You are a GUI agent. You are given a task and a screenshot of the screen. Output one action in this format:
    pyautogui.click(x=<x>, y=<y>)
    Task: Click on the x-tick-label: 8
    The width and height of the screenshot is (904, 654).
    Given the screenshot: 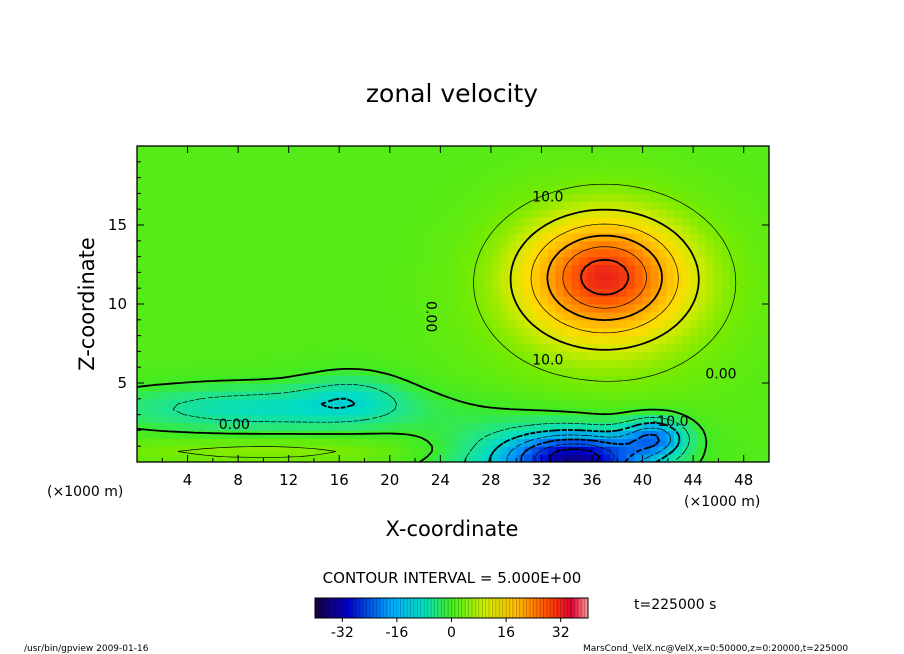 What is the action you would take?
    pyautogui.click(x=238, y=480)
    